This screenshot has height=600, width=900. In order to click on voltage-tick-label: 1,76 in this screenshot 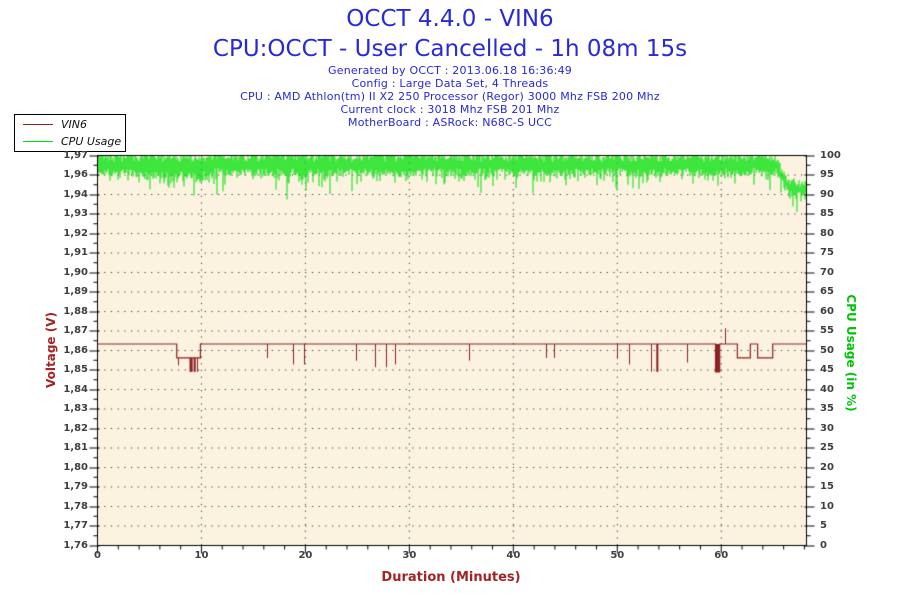, I will do `click(75, 545)`.